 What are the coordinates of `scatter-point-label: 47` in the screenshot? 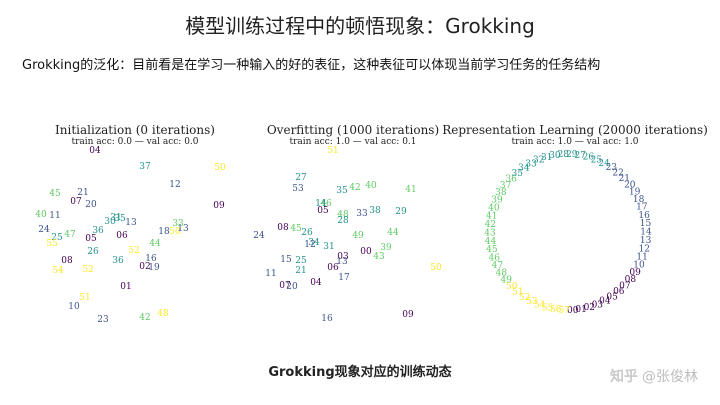 It's located at (498, 266).